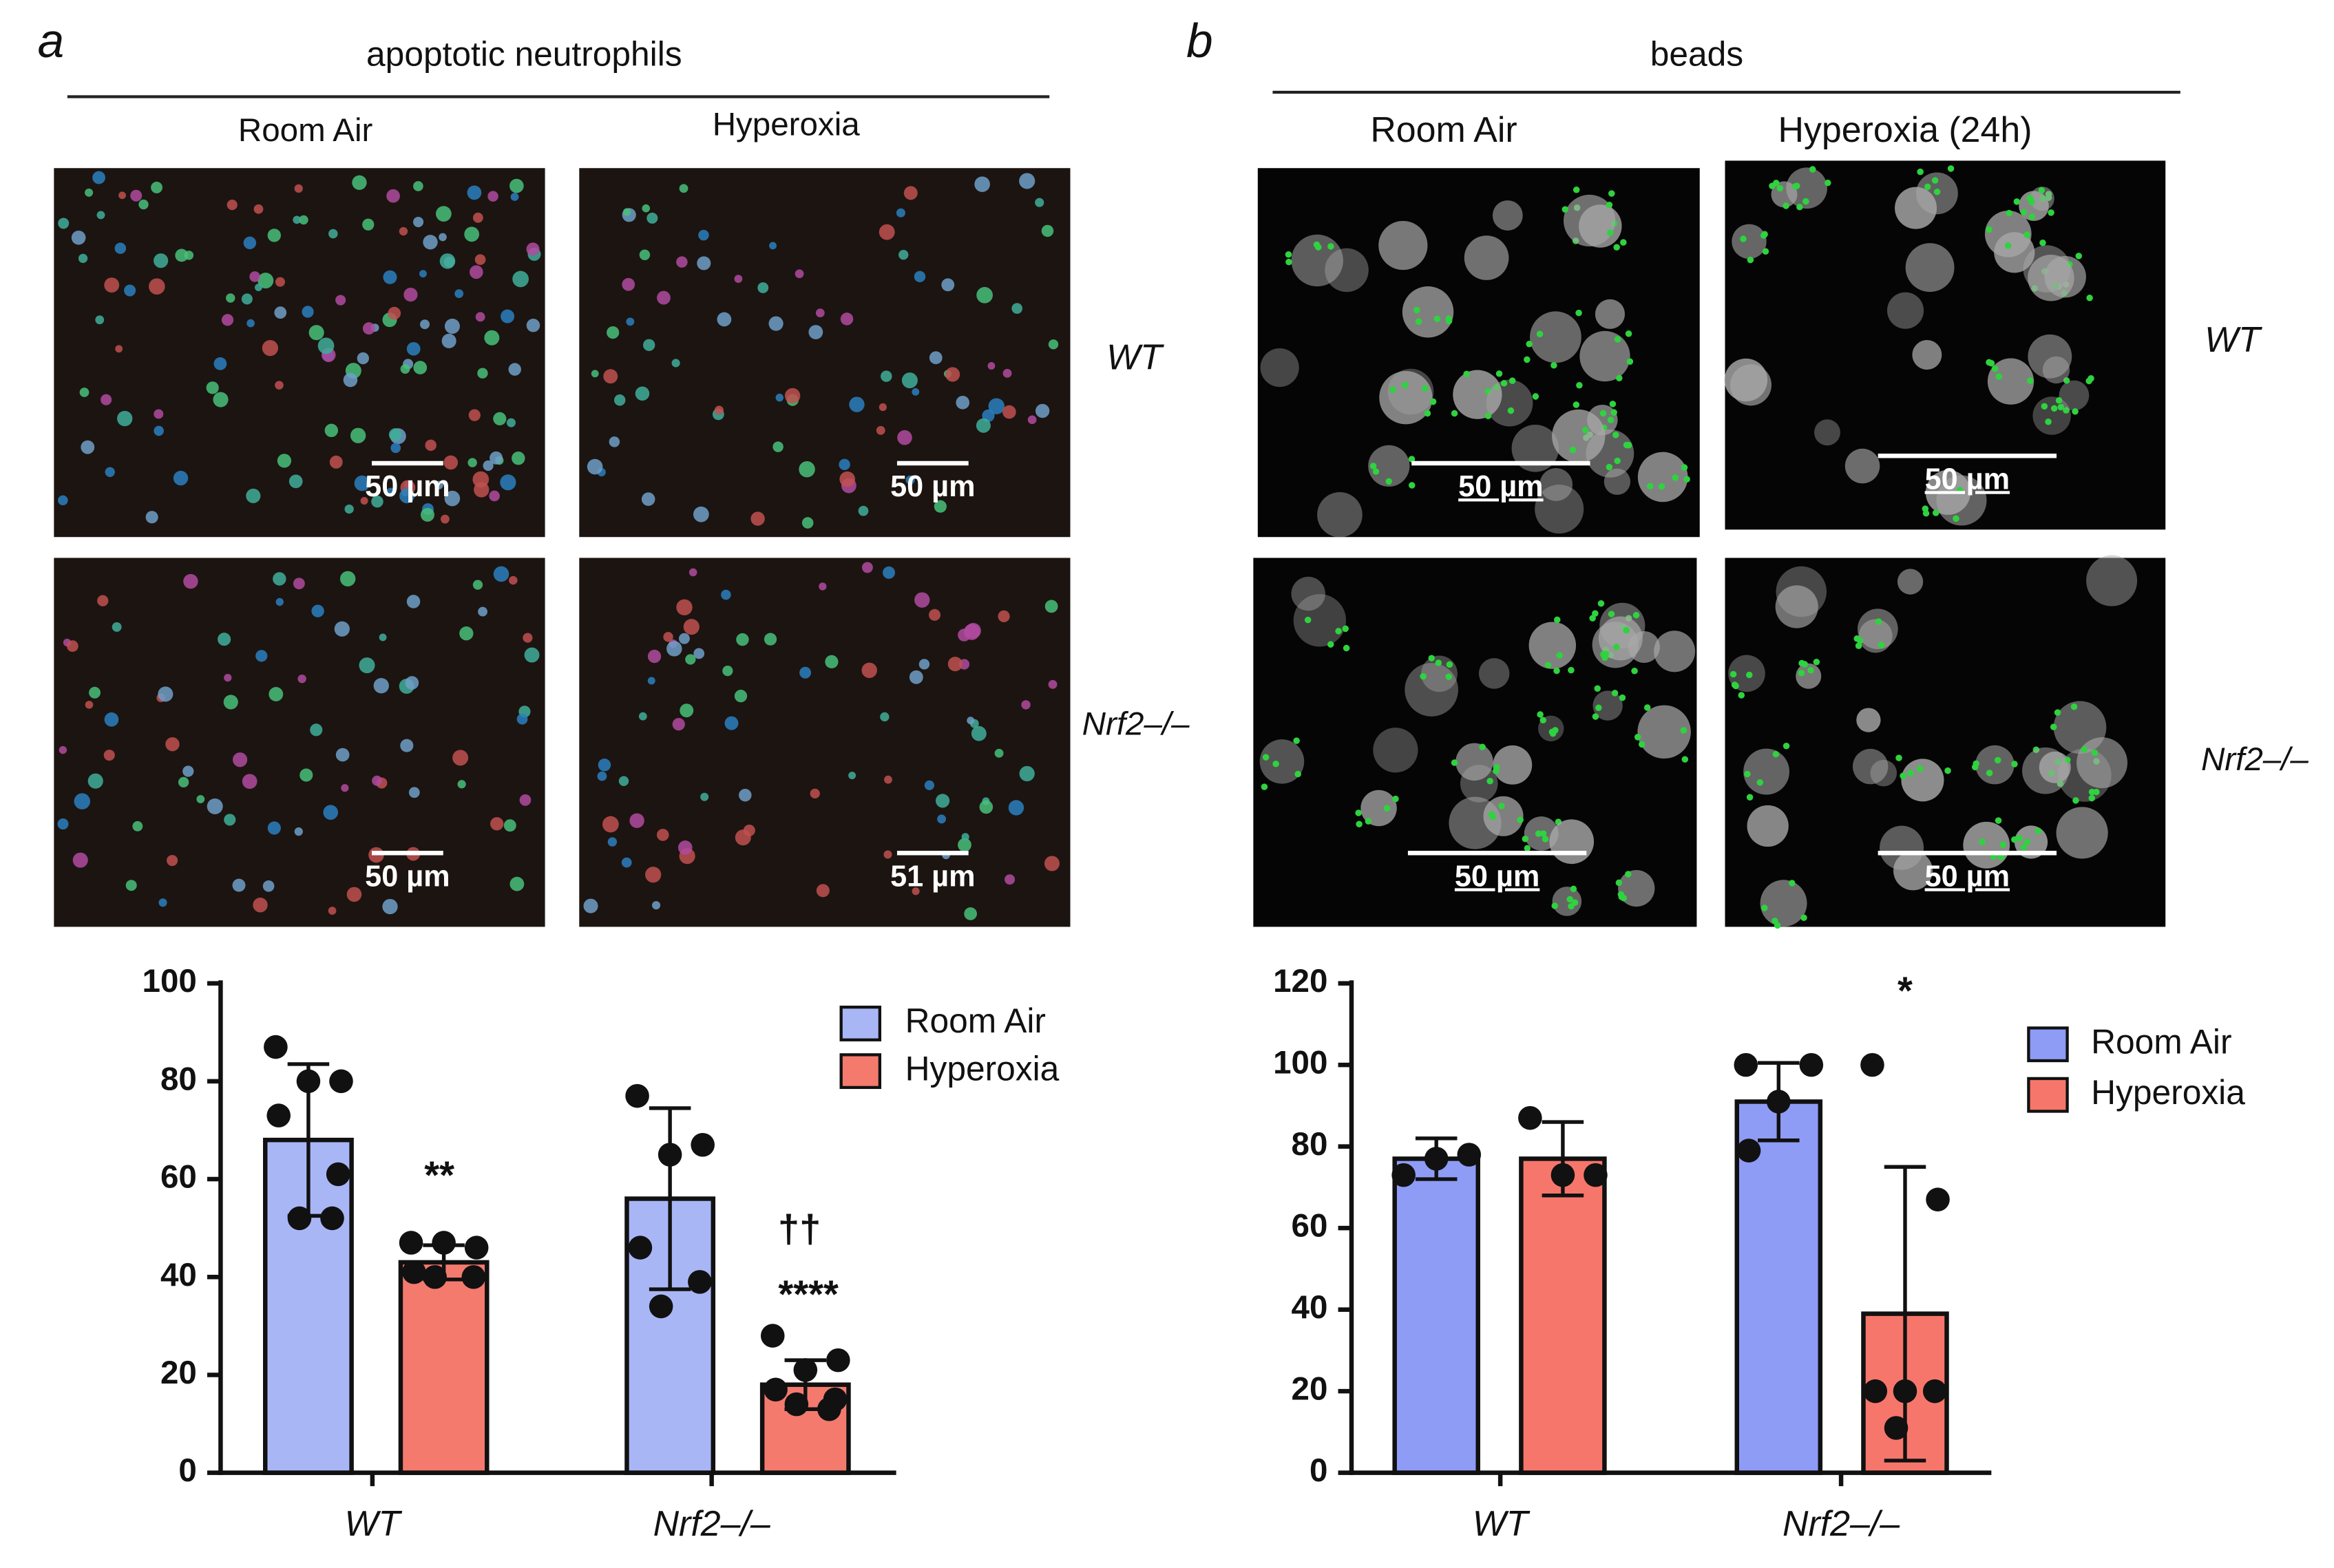 This screenshot has height=1568, width=2334. What do you see at coordinates (178, 1373) in the screenshot?
I see `y-tick-label: 20` at bounding box center [178, 1373].